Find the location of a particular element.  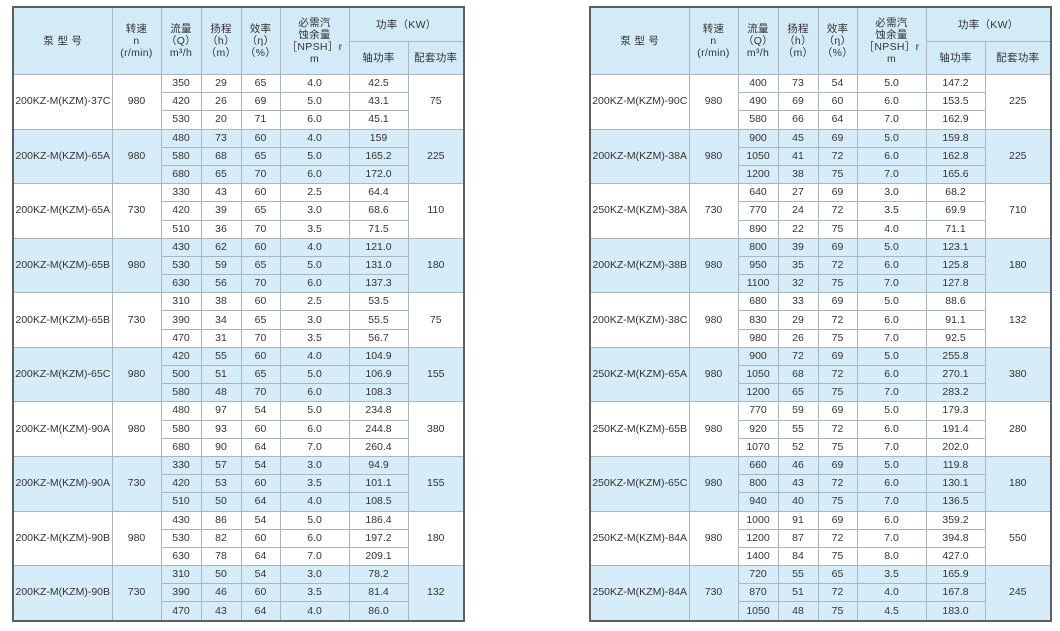

cell-motor-power: 110 is located at coordinates (436, 211).